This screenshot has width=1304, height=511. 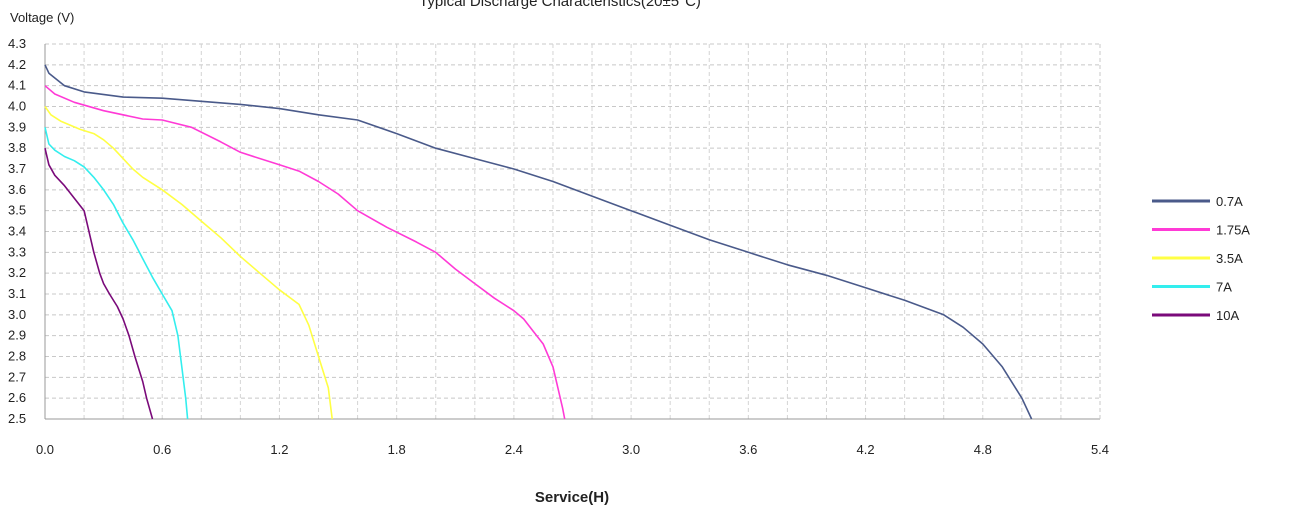 I want to click on y-tick-label: 3.4, so click(x=17, y=231).